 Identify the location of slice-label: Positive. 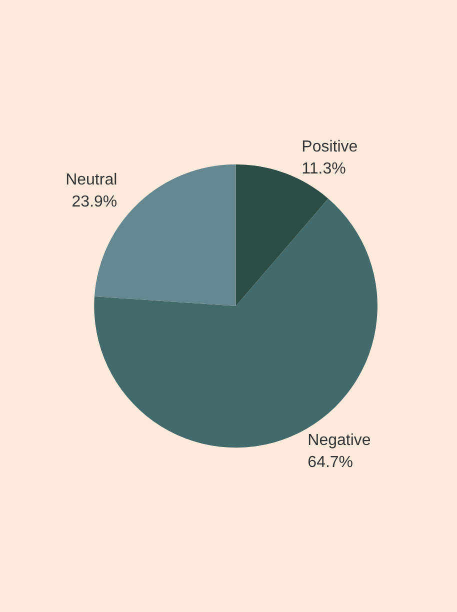
(330, 147).